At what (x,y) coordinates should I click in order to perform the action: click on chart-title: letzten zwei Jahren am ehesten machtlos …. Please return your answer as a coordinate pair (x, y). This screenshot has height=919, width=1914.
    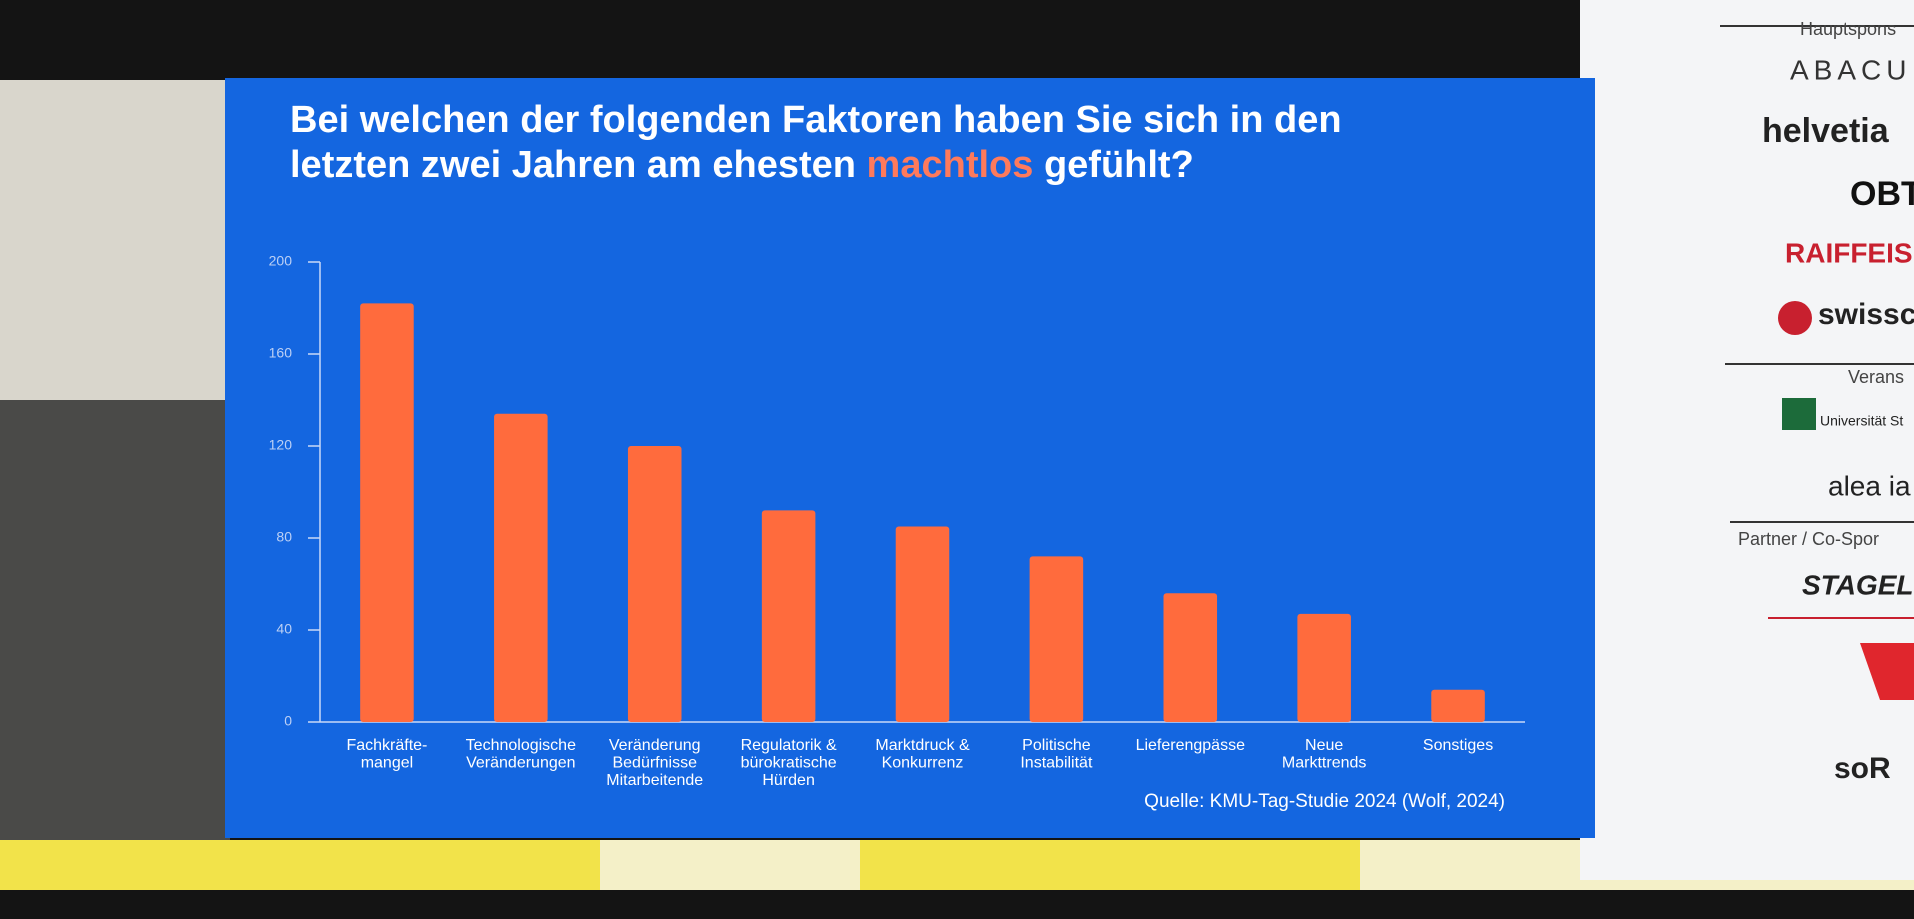
    Looking at the image, I should click on (742, 165).